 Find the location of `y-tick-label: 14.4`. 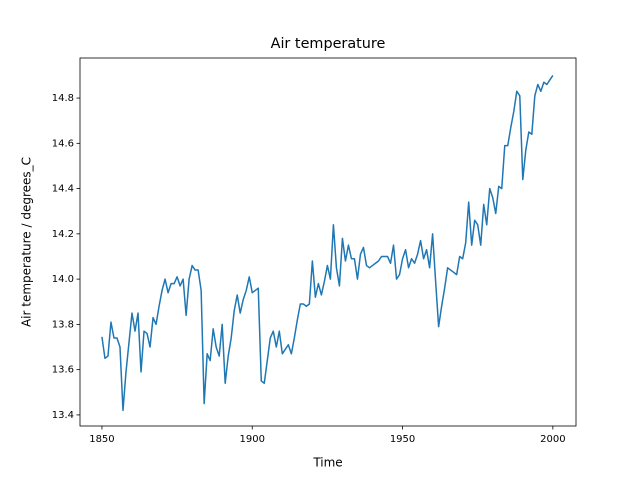

y-tick-label: 14.4 is located at coordinates (63, 189).